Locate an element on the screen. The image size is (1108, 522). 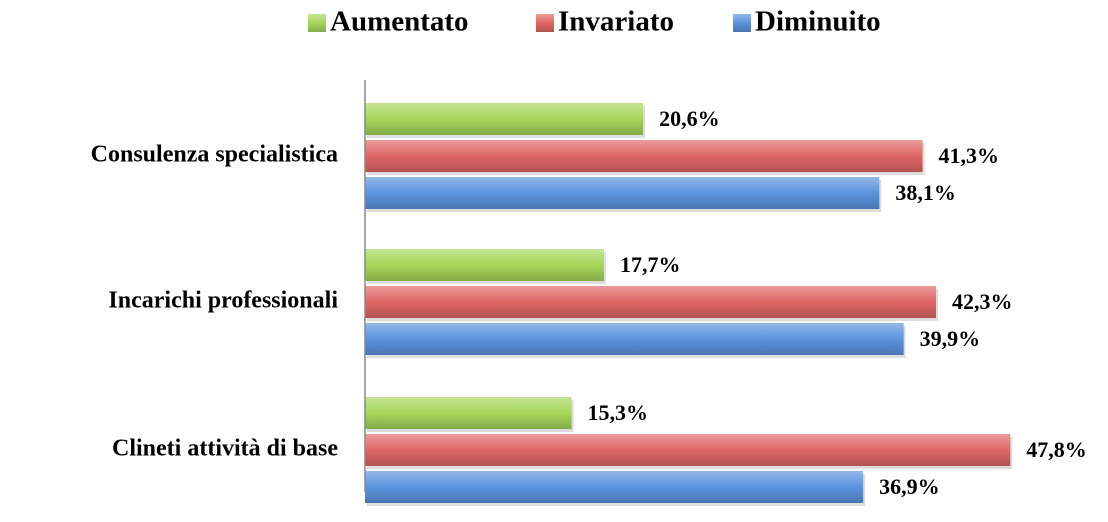
legend-label: Invariato is located at coordinates (616, 22).